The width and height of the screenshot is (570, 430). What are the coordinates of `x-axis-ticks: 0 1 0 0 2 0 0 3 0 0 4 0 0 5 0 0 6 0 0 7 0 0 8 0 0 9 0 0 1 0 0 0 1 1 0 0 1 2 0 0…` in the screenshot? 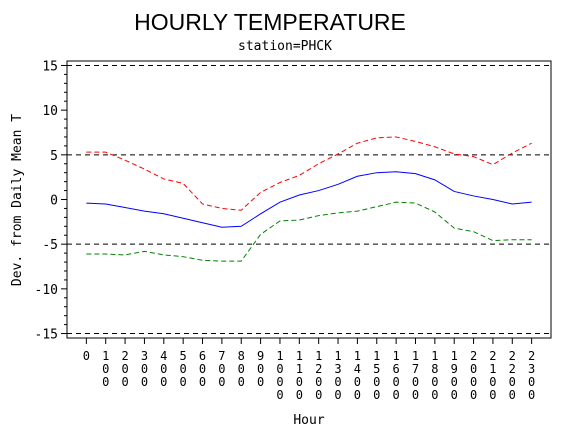 It's located at (309, 370).